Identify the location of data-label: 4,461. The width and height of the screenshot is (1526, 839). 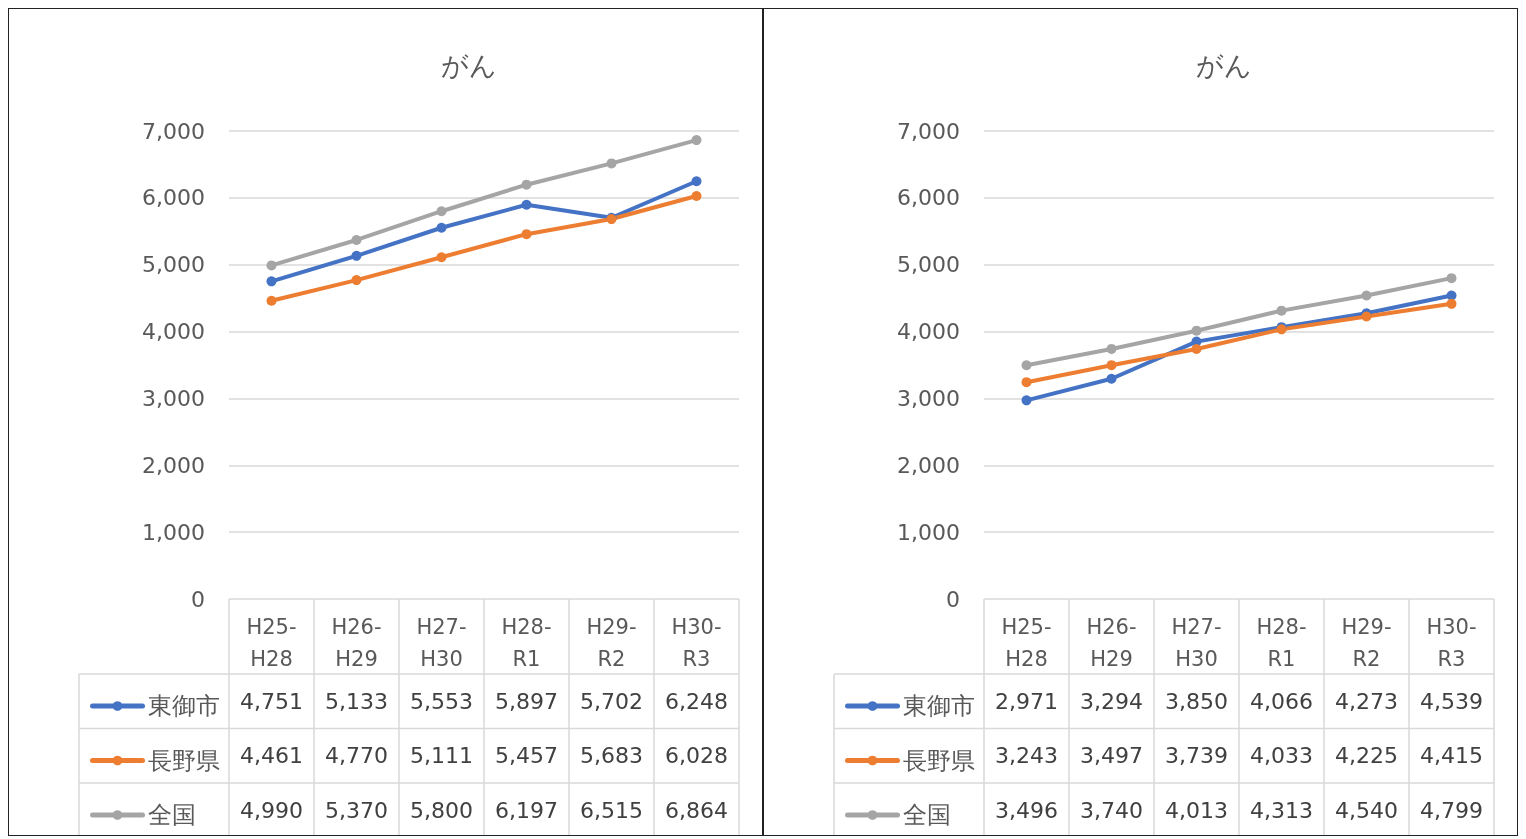
(271, 756).